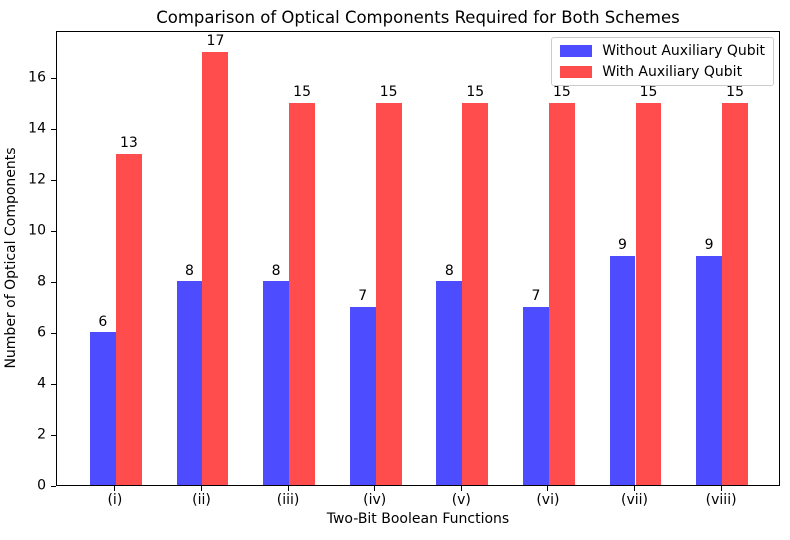 Image resolution: width=790 pixels, height=540 pixels. What do you see at coordinates (683, 51) in the screenshot?
I see `legend-label-without-auxiliary: Without Auxiliary Qubit` at bounding box center [683, 51].